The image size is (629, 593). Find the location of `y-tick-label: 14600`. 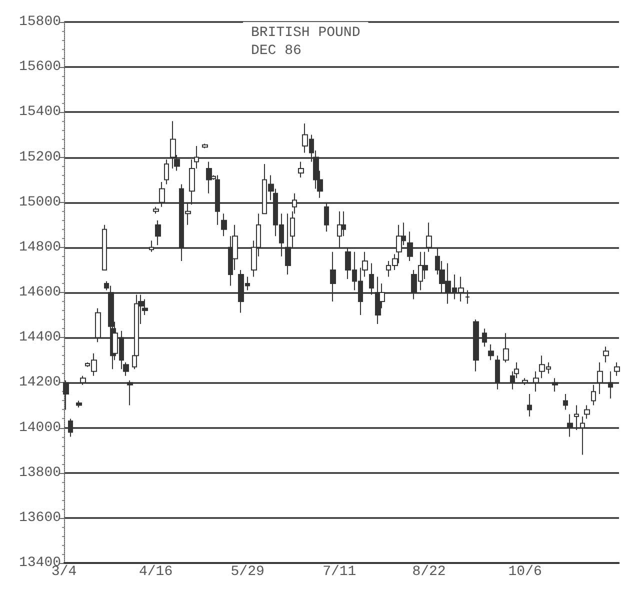

y-tick-label: 14600 is located at coordinates (39, 292).